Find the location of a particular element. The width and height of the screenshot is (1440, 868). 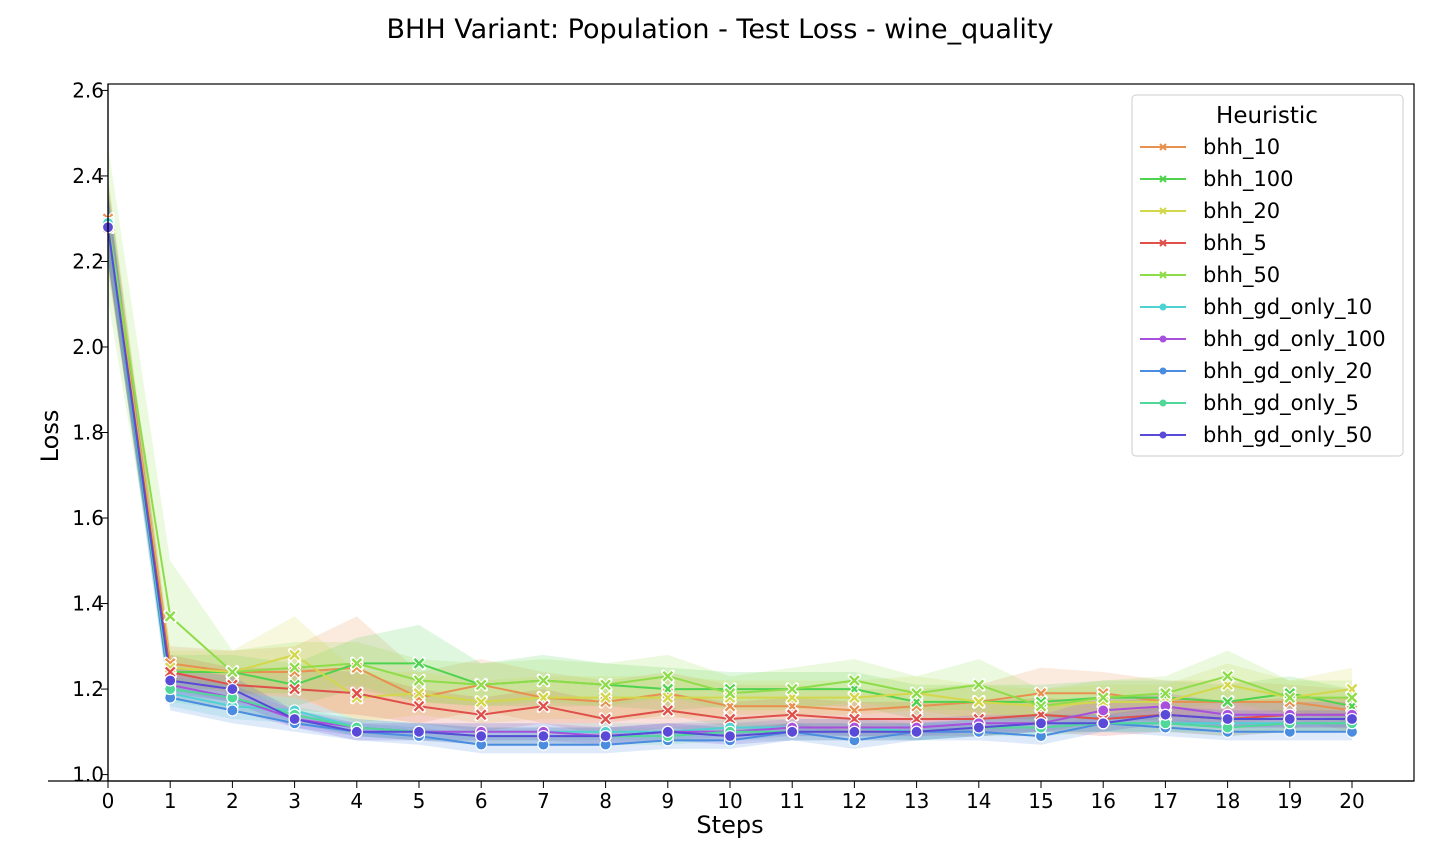

legend-item-bhh_20: bhh_20 is located at coordinates (1210, 211).